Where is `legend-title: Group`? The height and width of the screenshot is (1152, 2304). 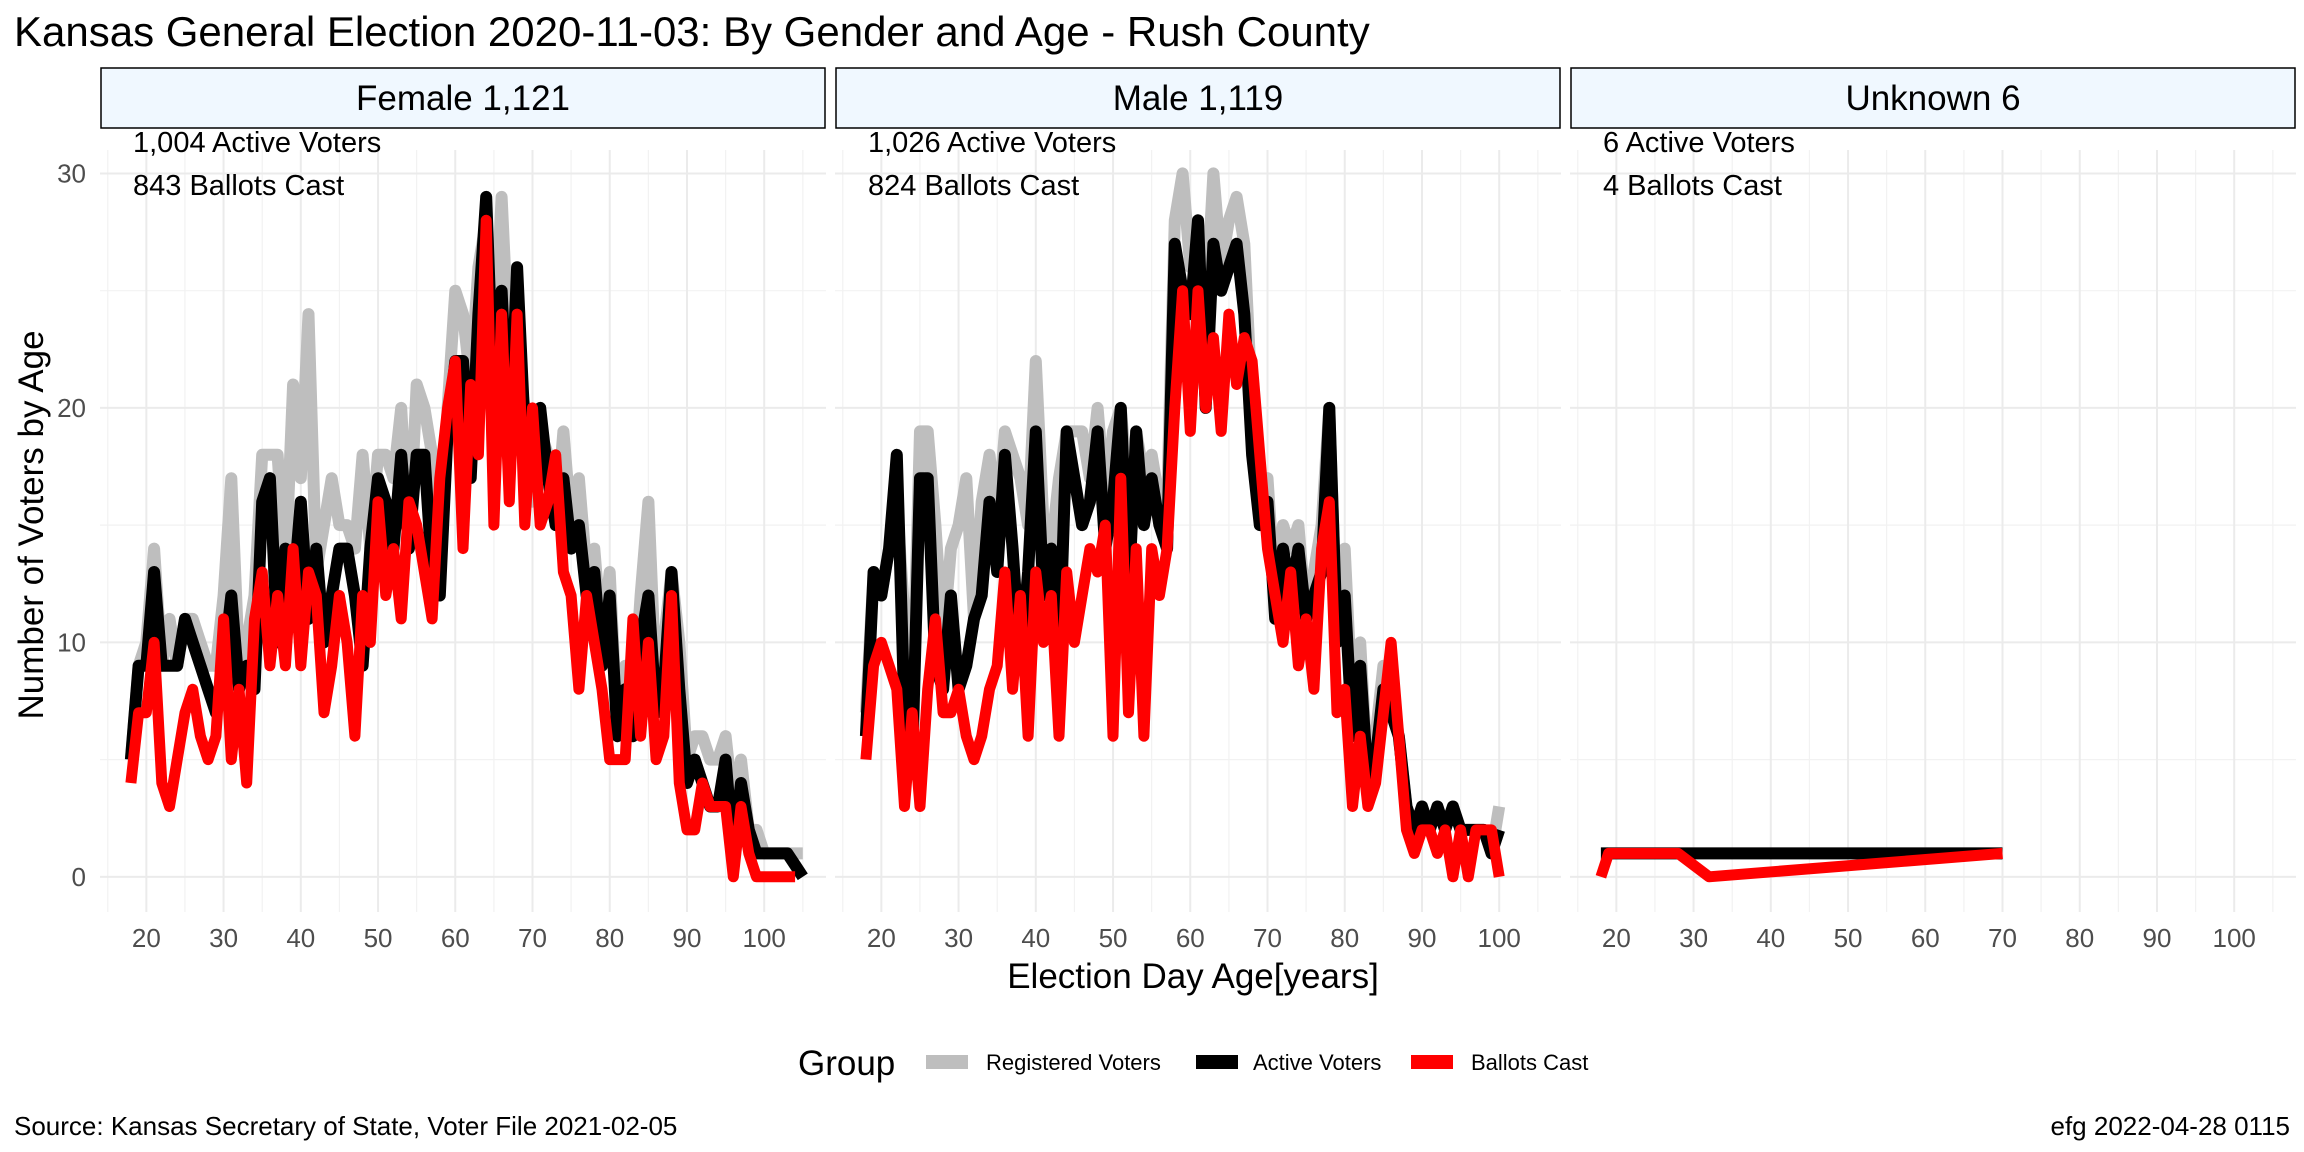
legend-title: Group is located at coordinates (846, 1063).